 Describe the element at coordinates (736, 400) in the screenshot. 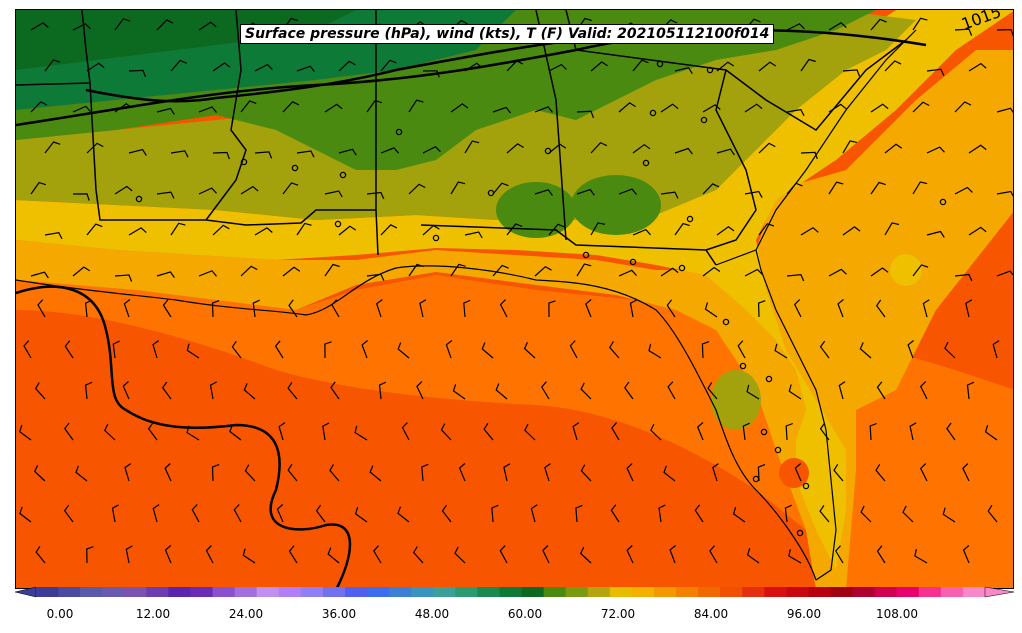

I see `inland-patch` at that location.